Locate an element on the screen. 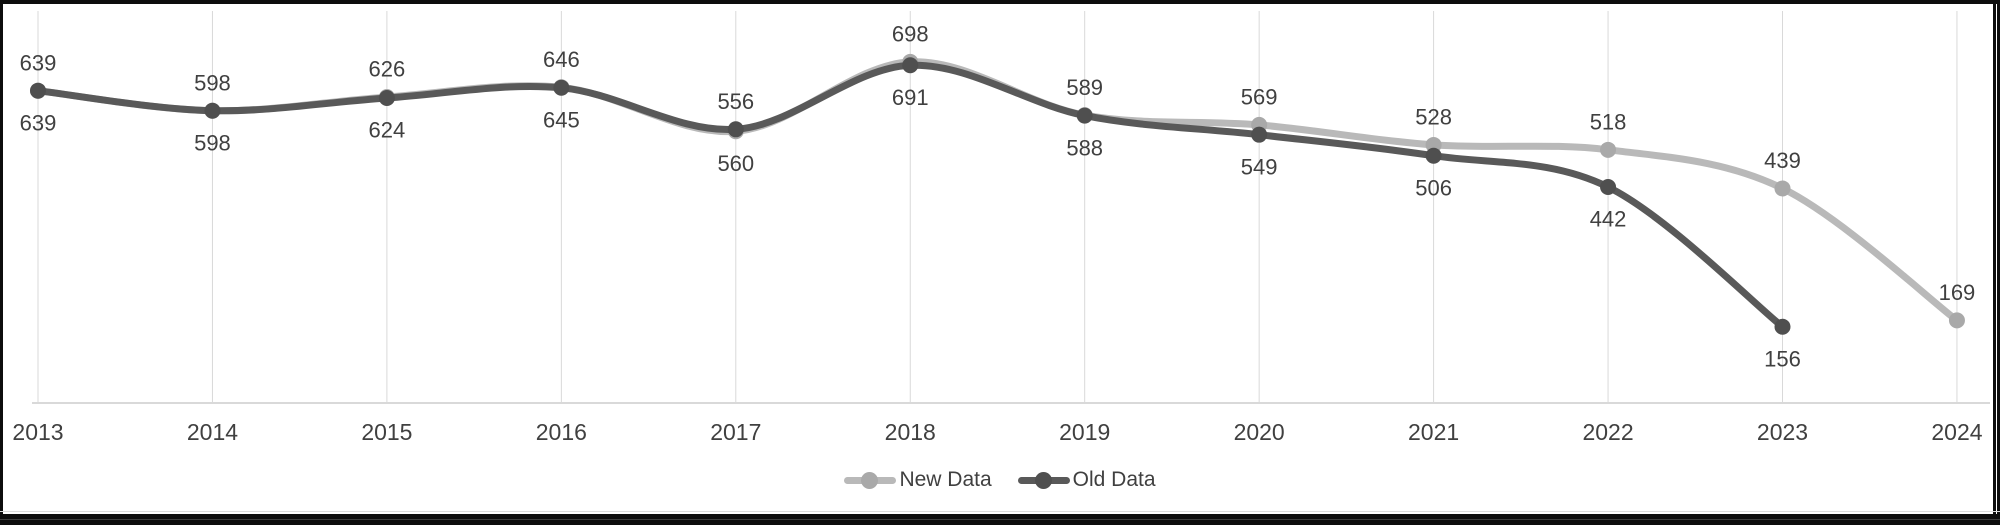 This screenshot has height=525, width=2000. legend-item-new-data: New Data is located at coordinates (918, 480).